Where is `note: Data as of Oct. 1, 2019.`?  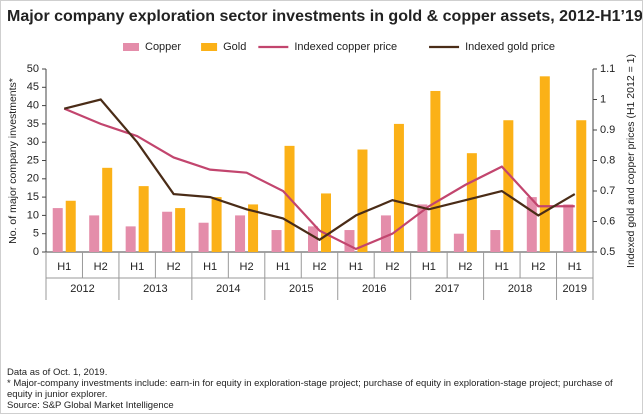
note: Data as of Oct. 1, 2019. is located at coordinates (57, 372).